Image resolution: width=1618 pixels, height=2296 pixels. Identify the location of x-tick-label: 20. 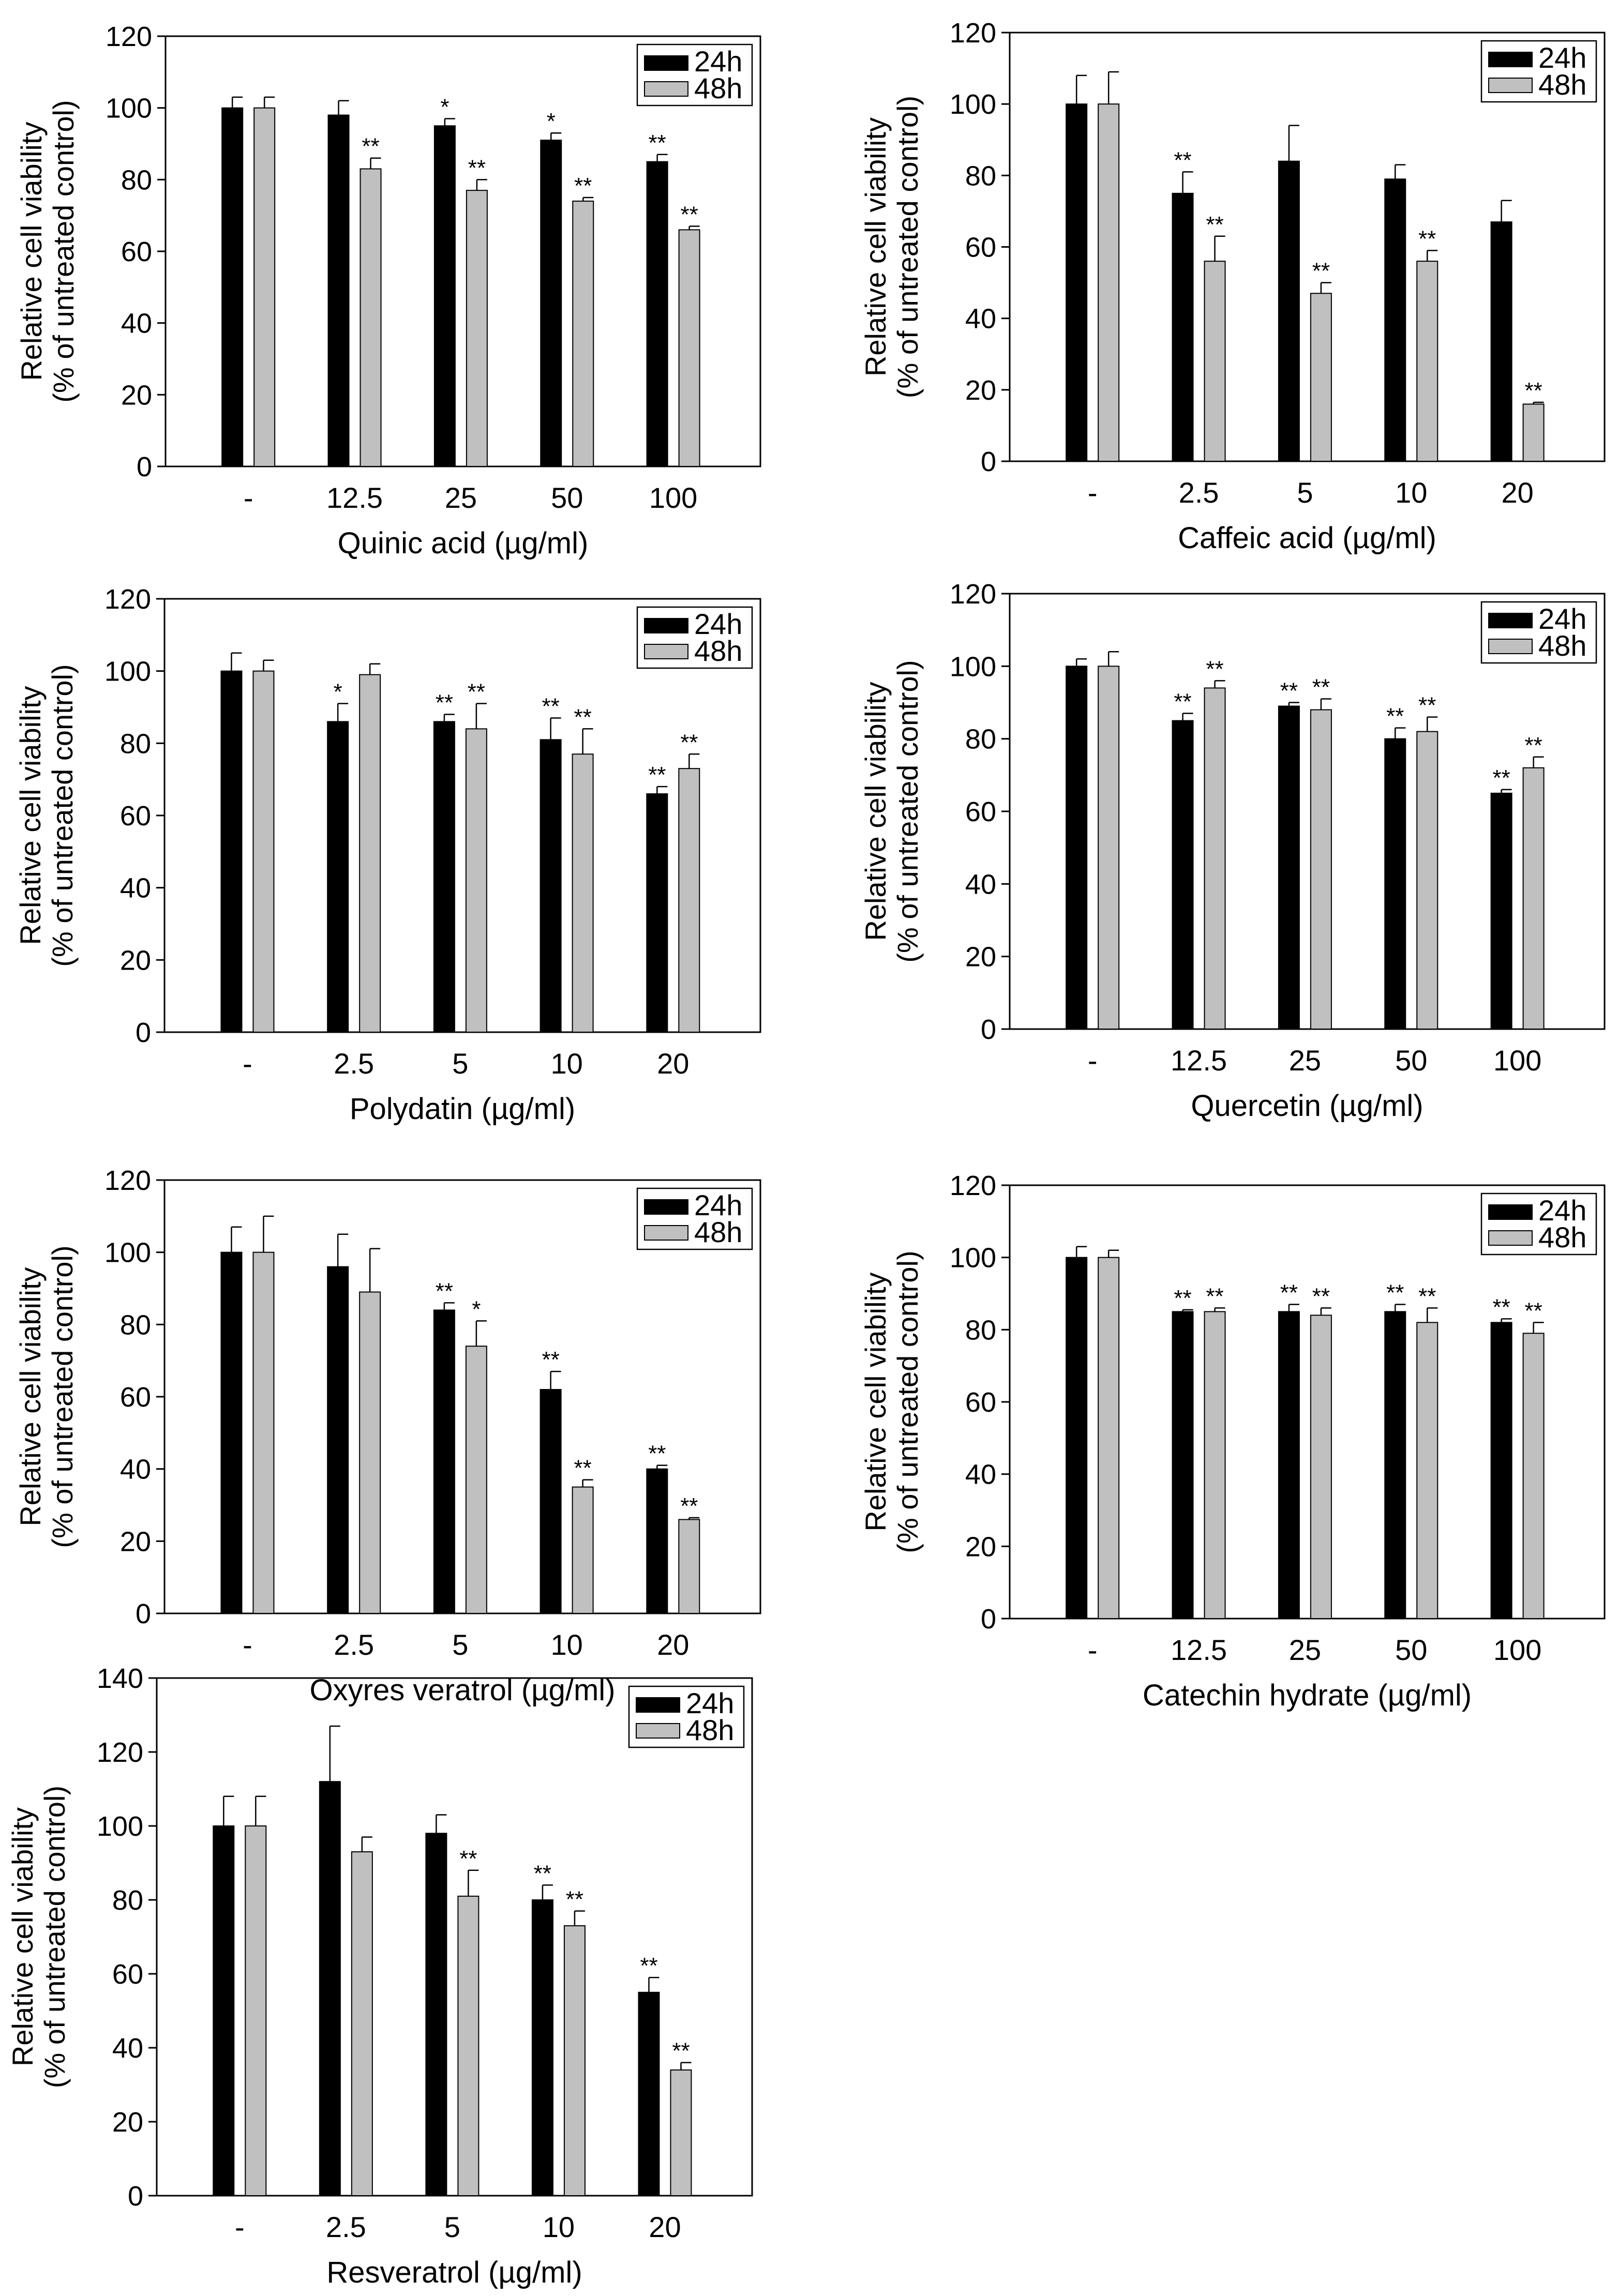
(665, 2227).